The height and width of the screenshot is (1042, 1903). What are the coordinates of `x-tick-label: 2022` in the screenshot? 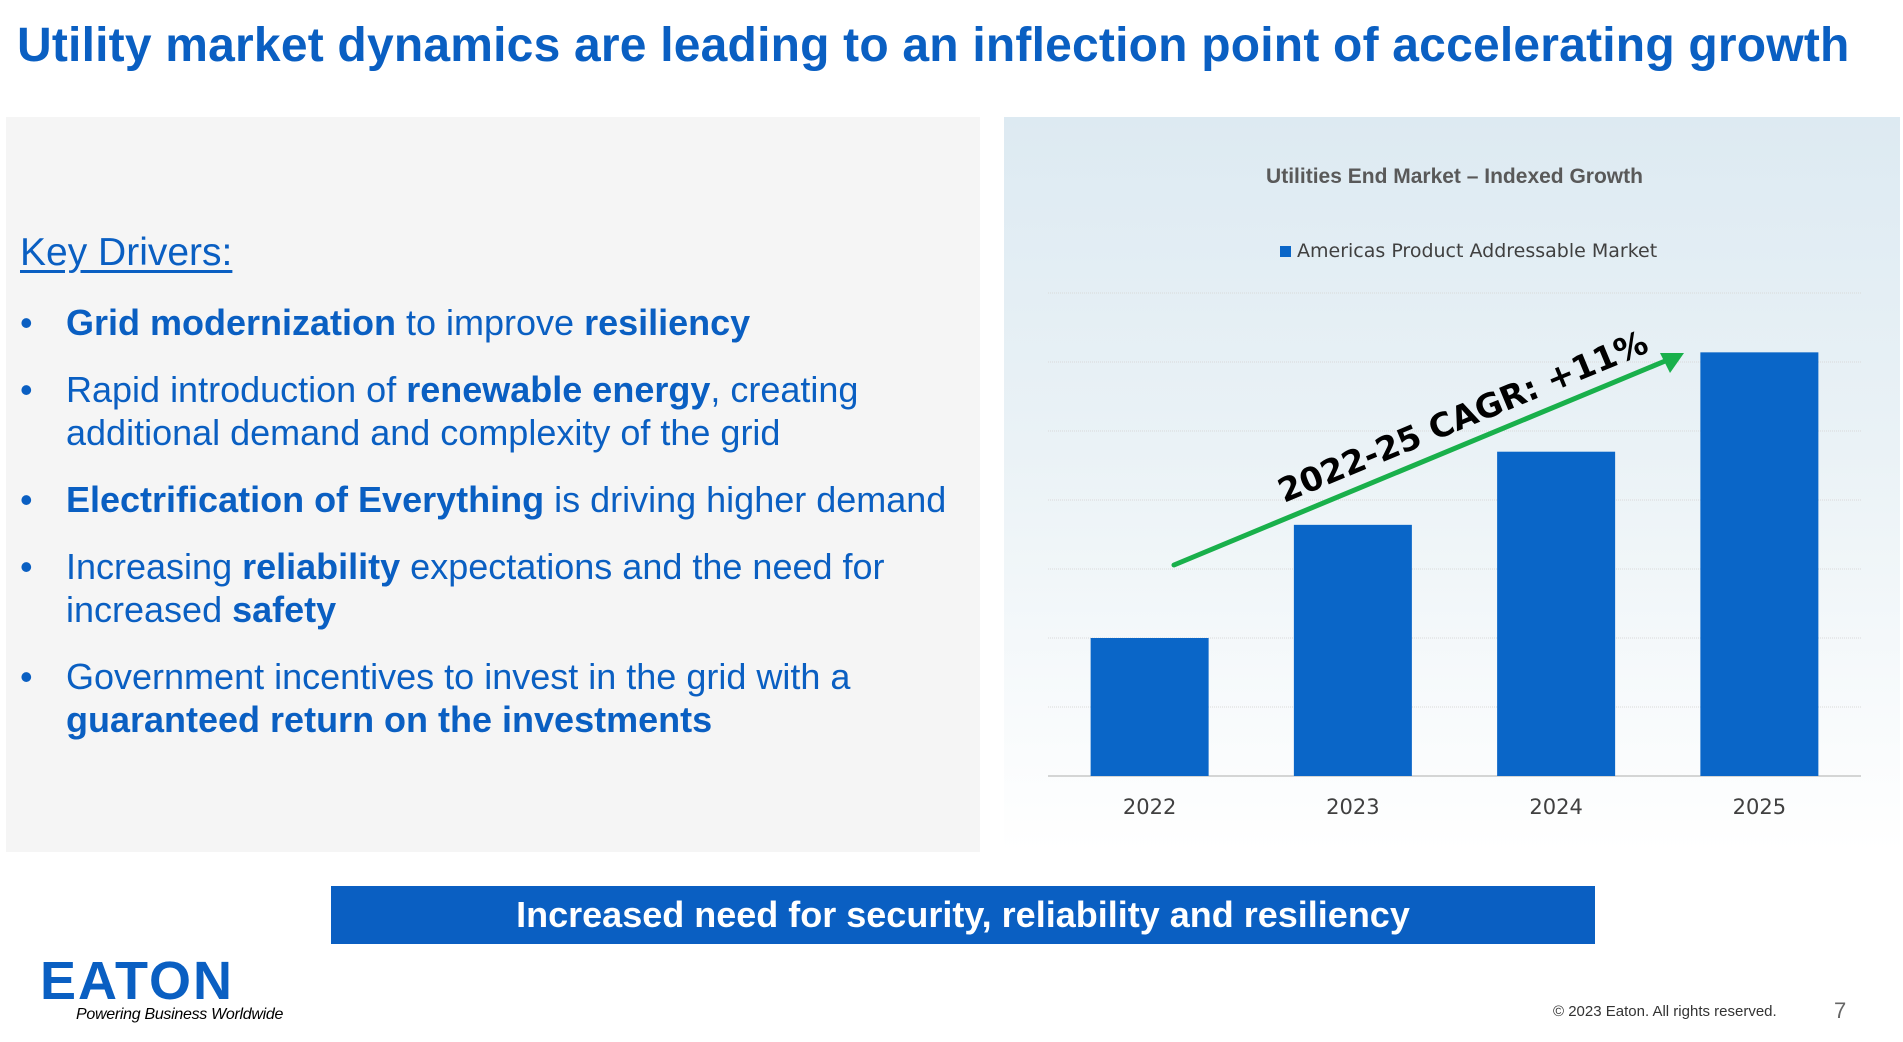 It's located at (1149, 807).